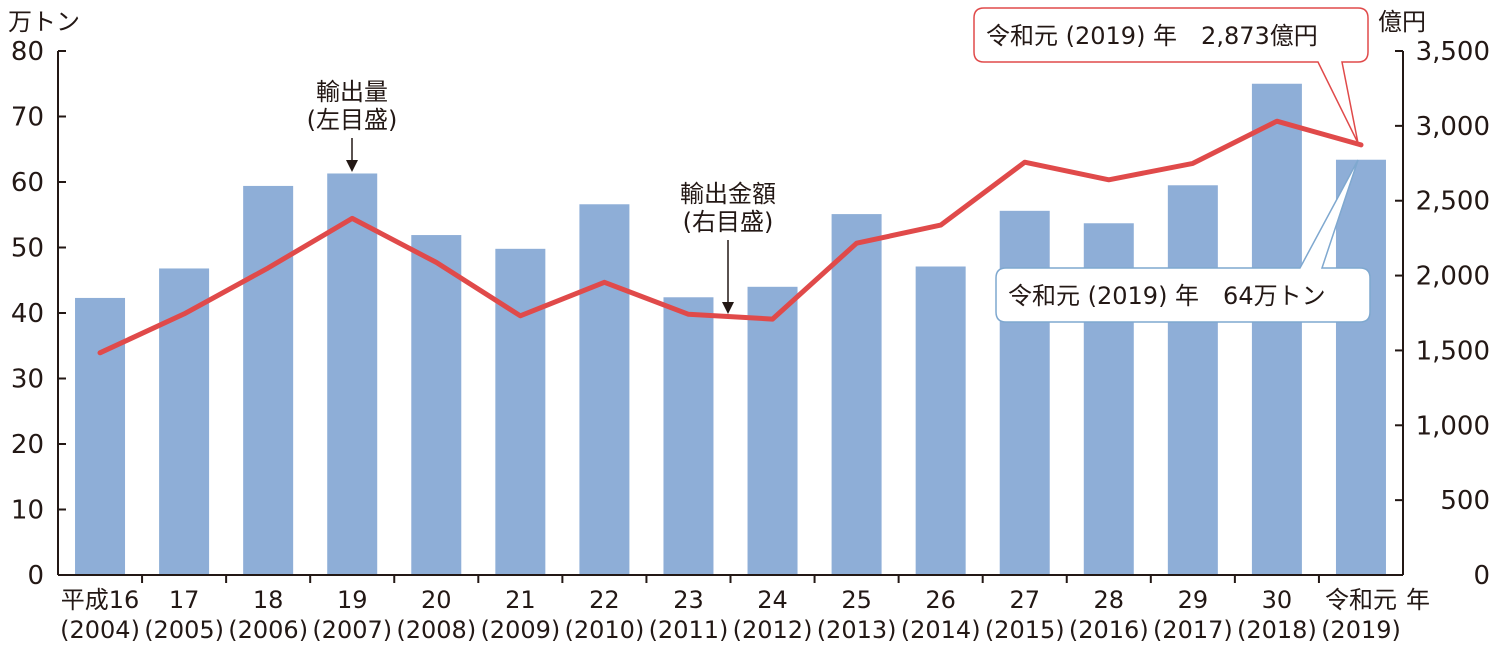  I want to click on category-label-western-year: (2014), so click(941, 630).